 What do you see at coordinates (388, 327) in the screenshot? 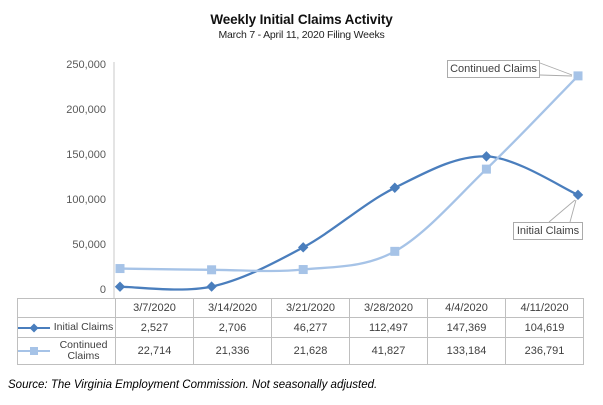
I see `table-cell: 112,497` at bounding box center [388, 327].